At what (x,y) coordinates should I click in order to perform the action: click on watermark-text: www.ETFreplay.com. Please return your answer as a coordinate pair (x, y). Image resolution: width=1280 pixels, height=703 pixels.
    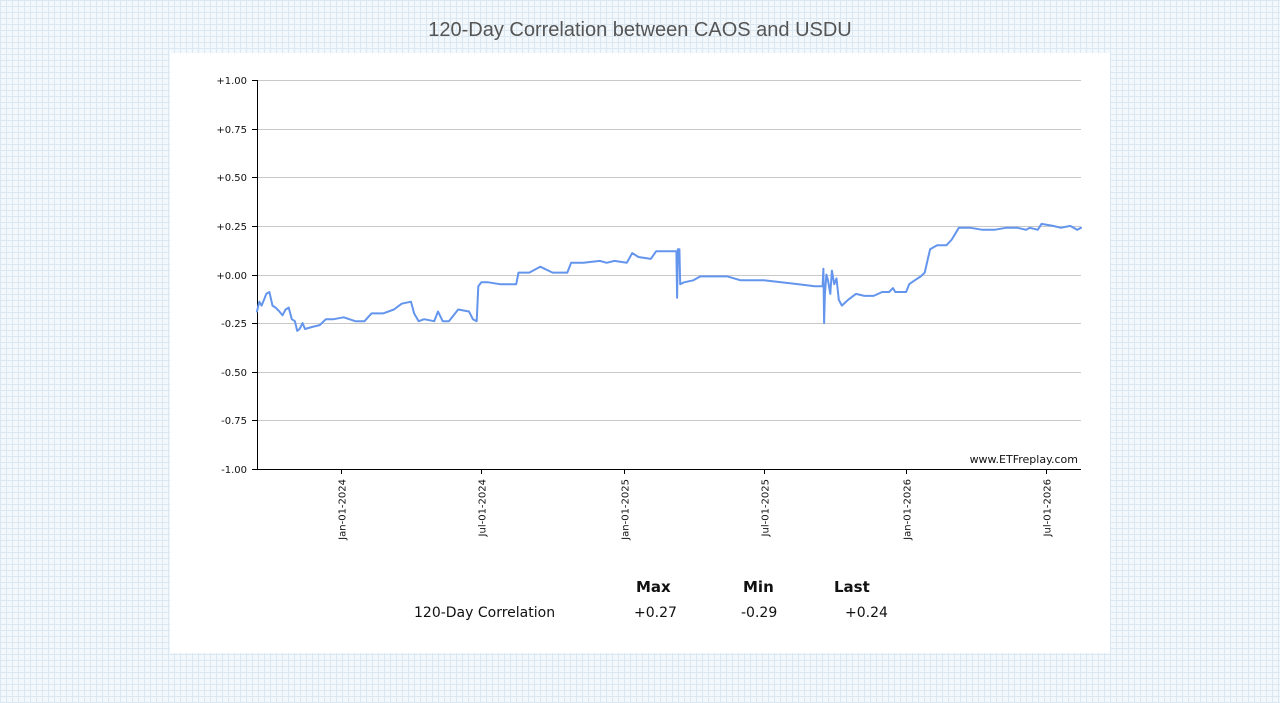
    Looking at the image, I should click on (1024, 459).